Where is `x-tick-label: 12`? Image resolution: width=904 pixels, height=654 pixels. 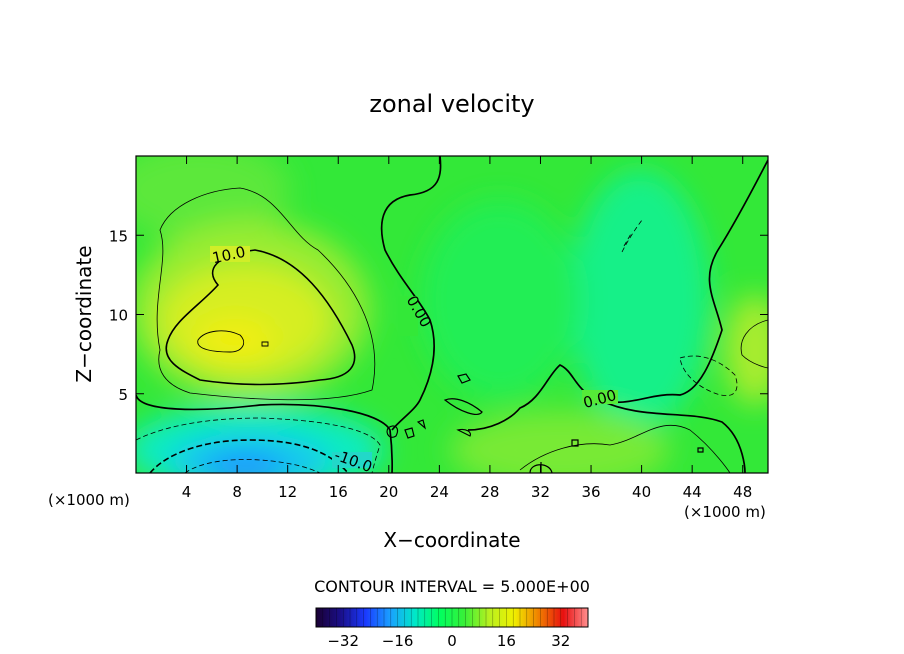 x-tick-label: 12 is located at coordinates (287, 492).